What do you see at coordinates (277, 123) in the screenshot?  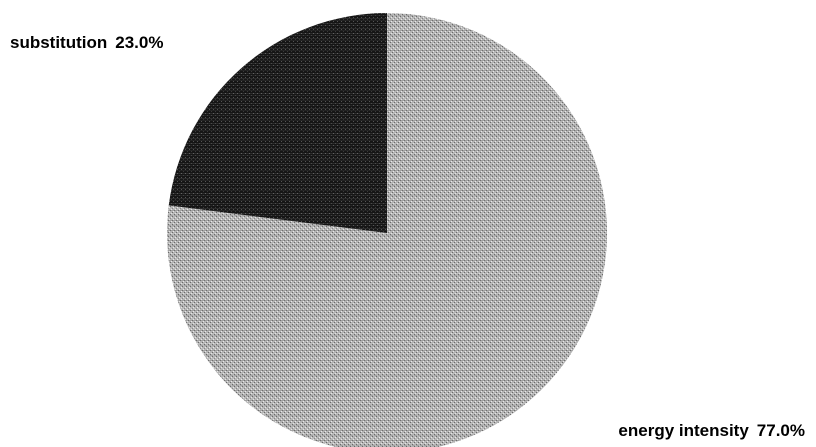 I see `pie-slice-texture` at bounding box center [277, 123].